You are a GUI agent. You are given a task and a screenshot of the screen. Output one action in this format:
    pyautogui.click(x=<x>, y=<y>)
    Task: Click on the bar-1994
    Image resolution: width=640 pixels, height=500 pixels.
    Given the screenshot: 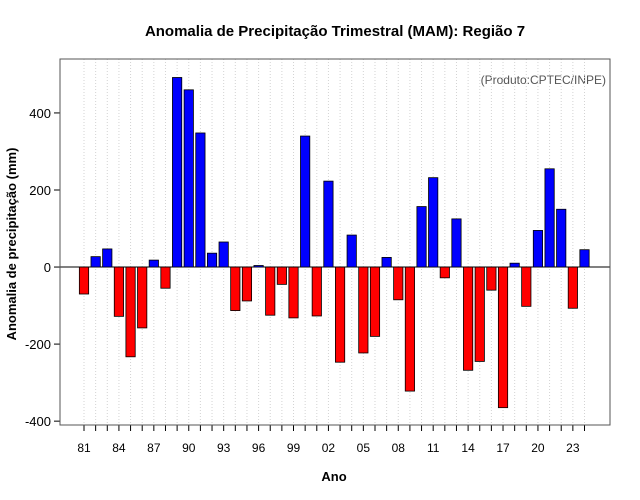 What is the action you would take?
    pyautogui.click(x=235, y=288)
    